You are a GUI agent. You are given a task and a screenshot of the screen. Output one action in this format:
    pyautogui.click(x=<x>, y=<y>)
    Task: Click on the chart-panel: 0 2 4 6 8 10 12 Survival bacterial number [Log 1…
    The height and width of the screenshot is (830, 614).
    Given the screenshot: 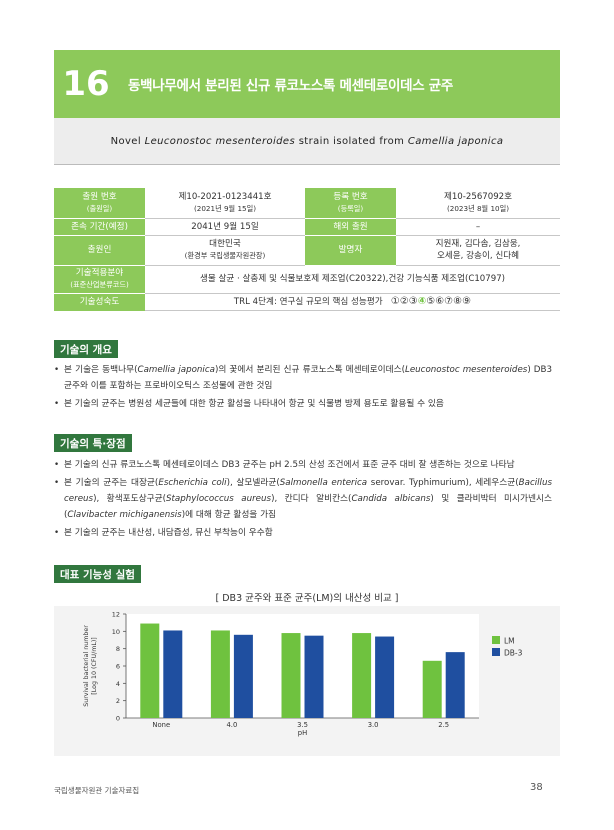 What is the action you would take?
    pyautogui.click(x=307, y=681)
    